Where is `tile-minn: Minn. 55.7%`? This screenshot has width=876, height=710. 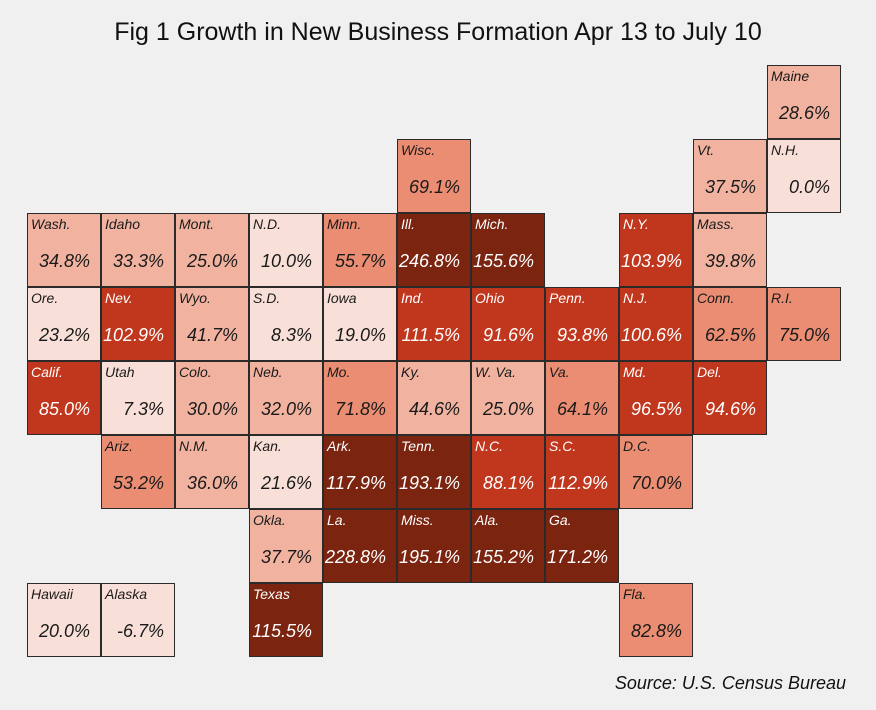
tile-minn: Minn. 55.7% is located at coordinates (360, 250).